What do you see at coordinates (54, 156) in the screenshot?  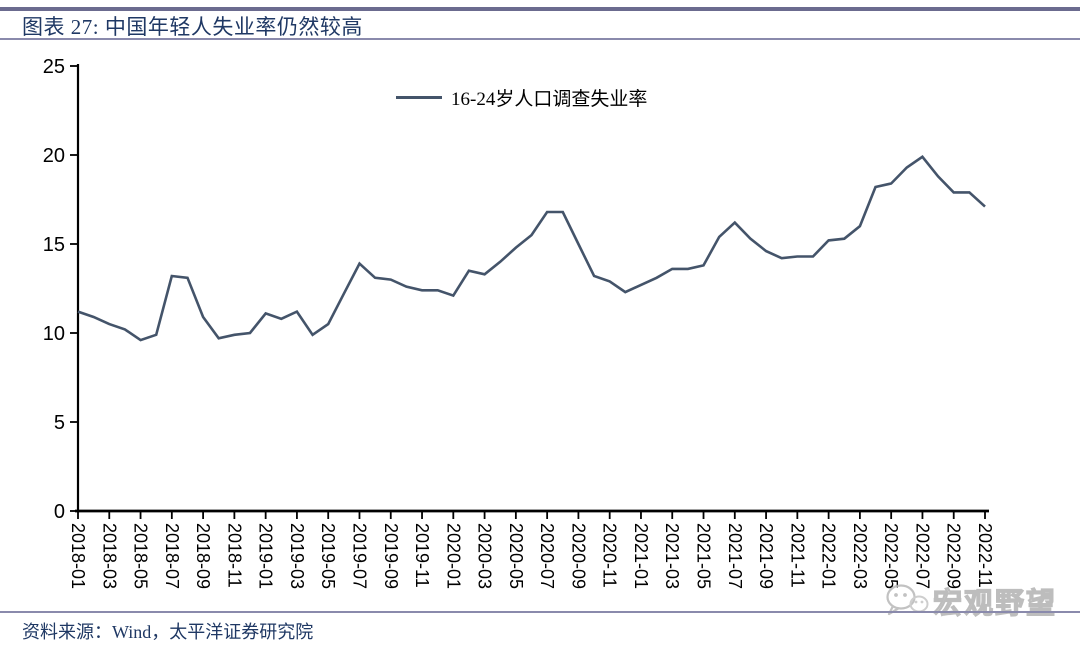 I see `y-tick-label: 20` at bounding box center [54, 156].